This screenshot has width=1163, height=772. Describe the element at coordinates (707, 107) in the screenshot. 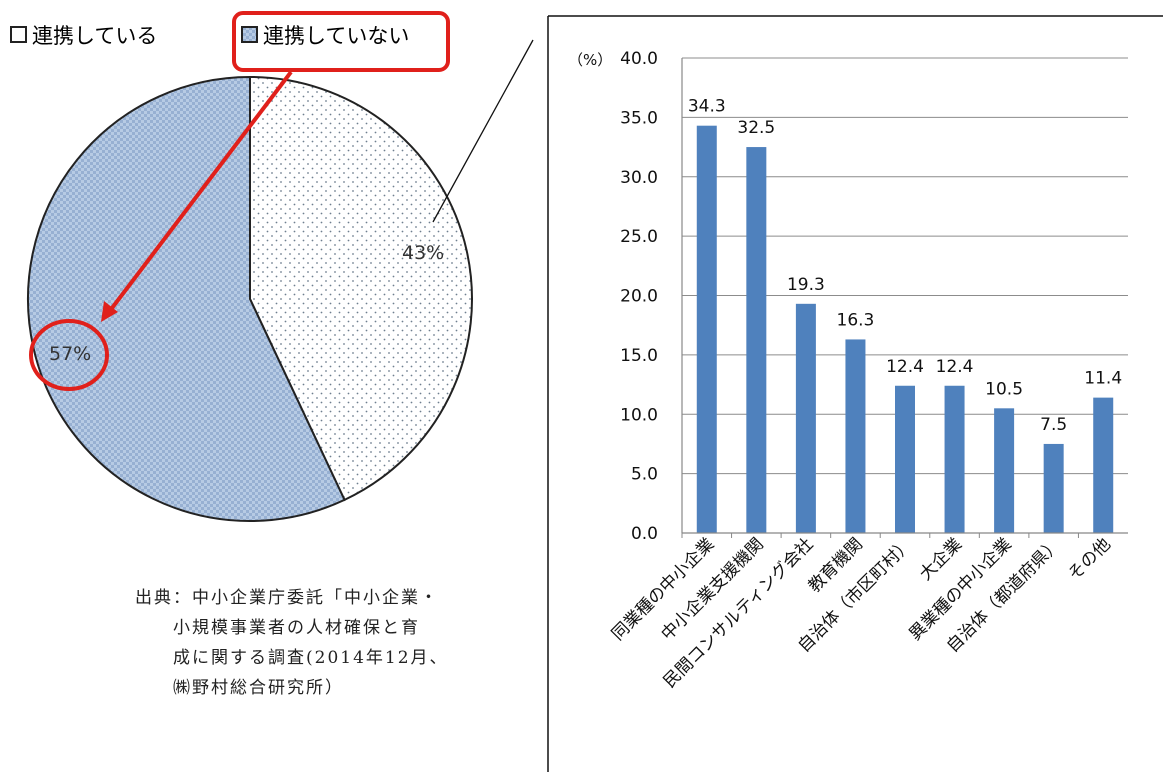

I see `bar-value-label: 34.3` at that location.